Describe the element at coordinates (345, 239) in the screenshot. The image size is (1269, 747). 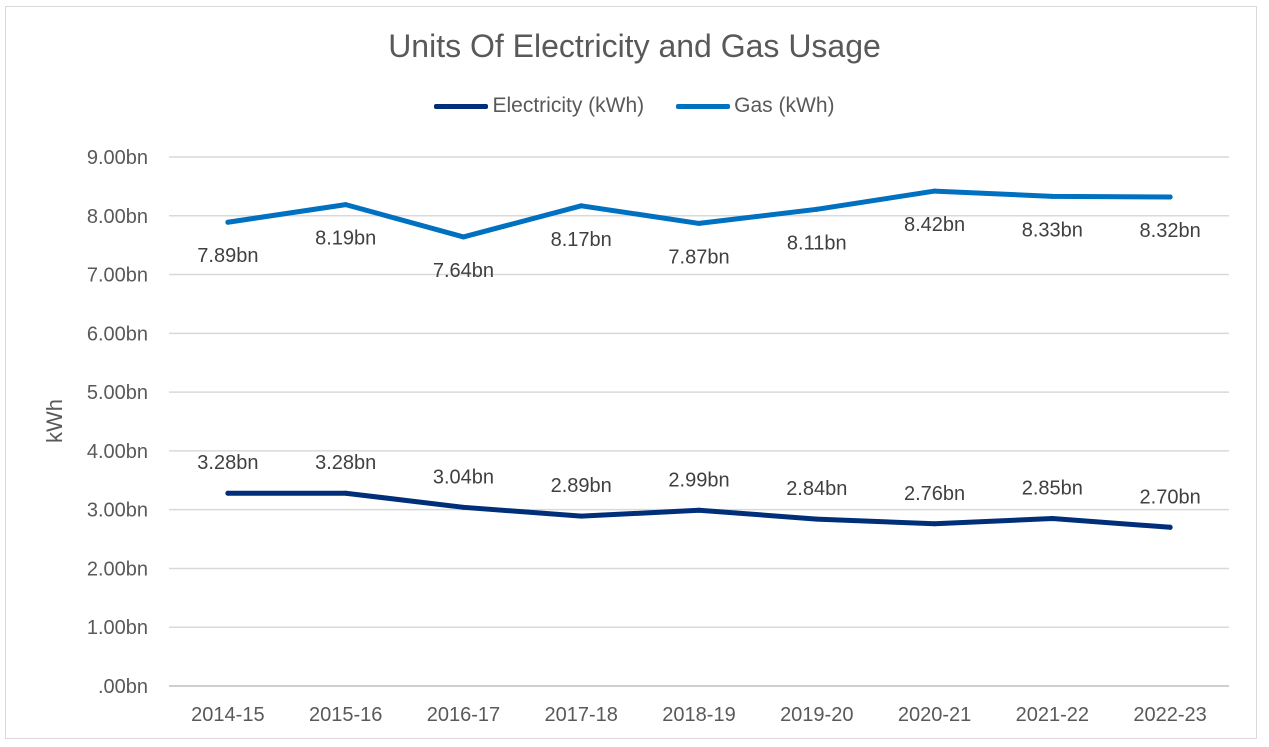
I see `gas-data-label: 8.19bn` at that location.